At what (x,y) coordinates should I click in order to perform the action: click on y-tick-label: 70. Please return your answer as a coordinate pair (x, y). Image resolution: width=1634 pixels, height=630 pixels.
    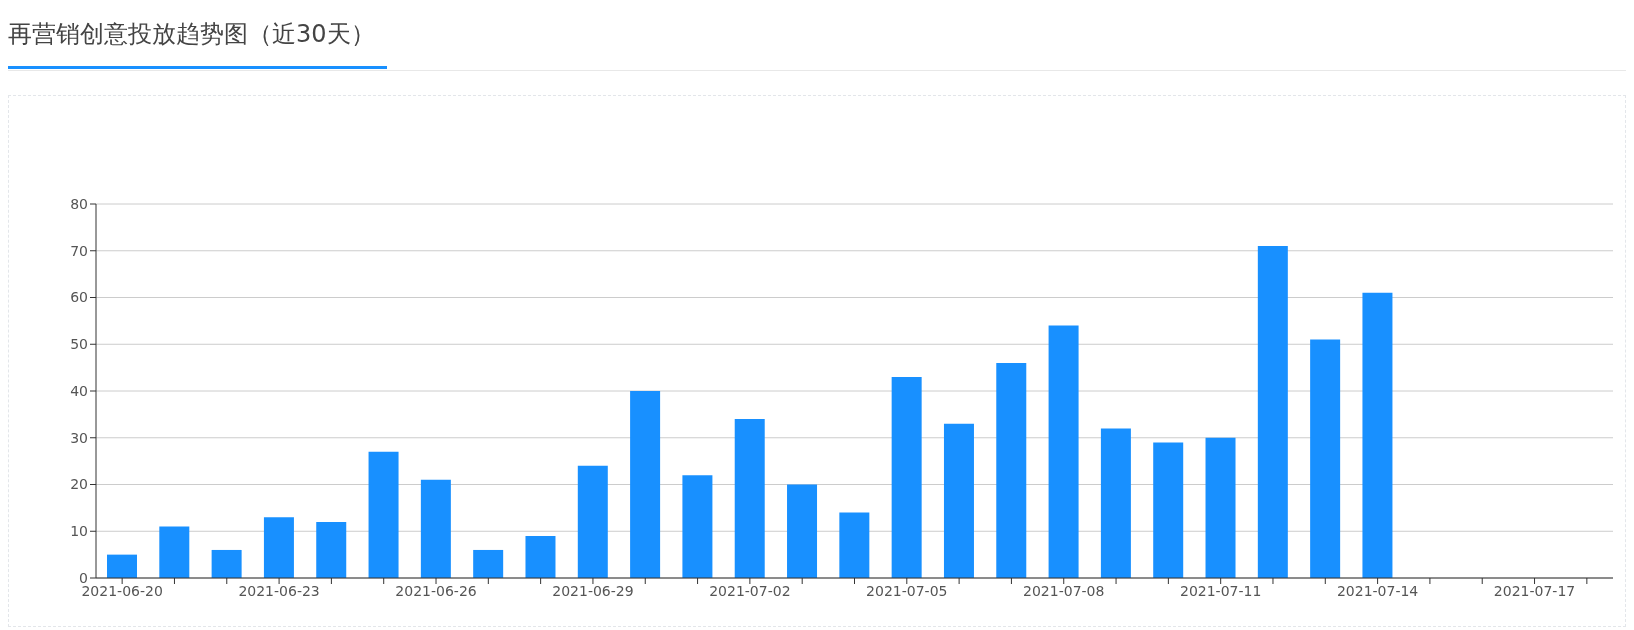
    Looking at the image, I should click on (79, 250).